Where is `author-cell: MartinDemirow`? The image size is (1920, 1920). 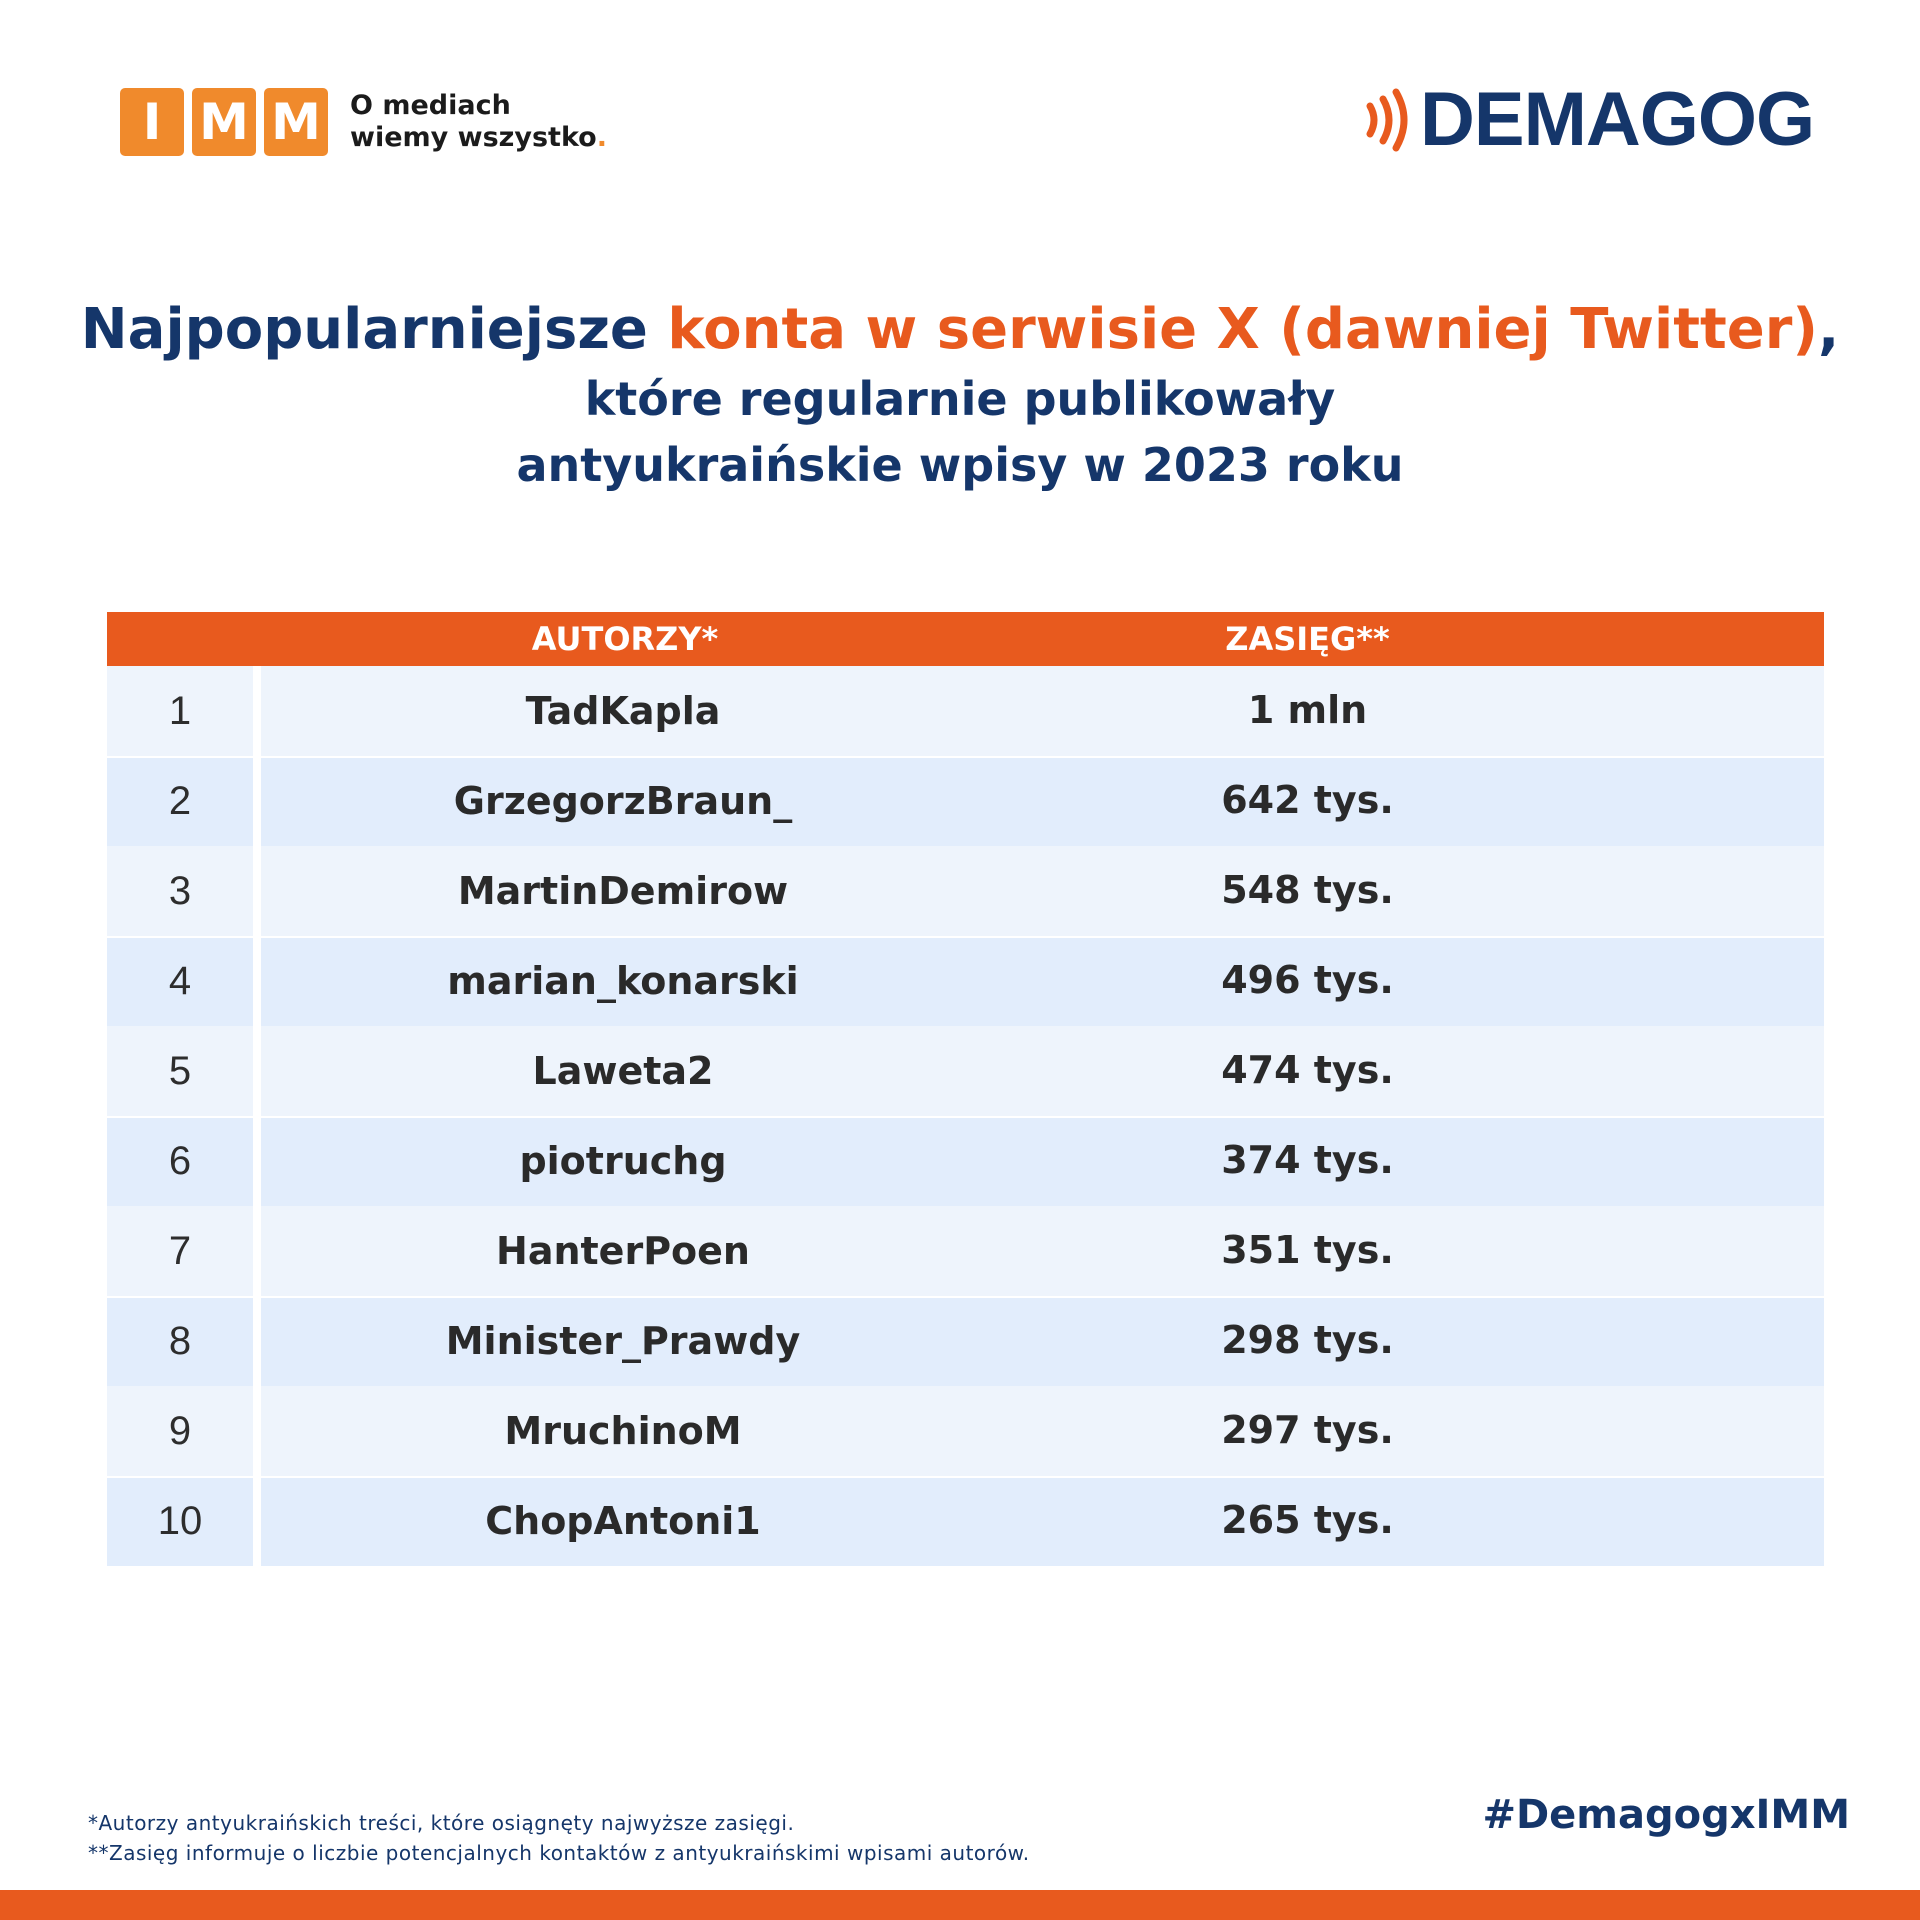 author-cell: MartinDemirow is located at coordinates (623, 891).